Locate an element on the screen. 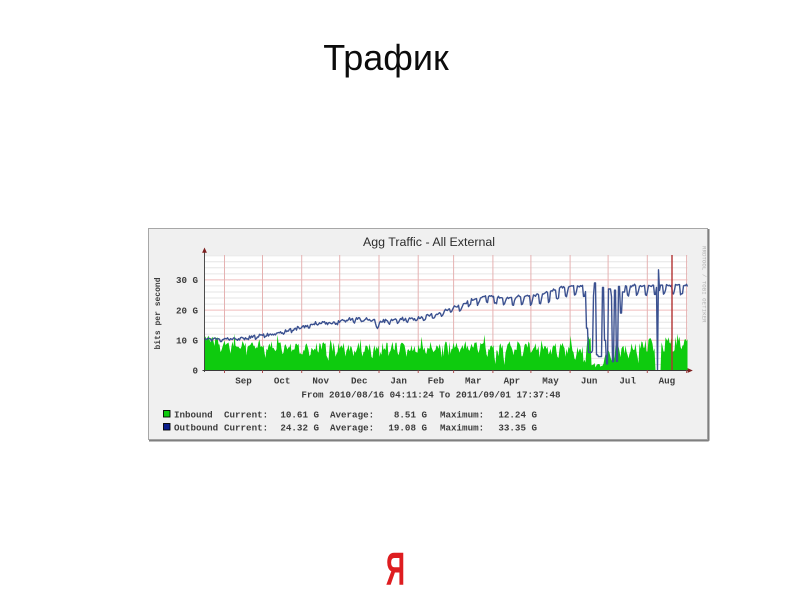 Image resolution: width=800 pixels, height=600 pixels. svg-text: 10.61 G is located at coordinates (299, 414).